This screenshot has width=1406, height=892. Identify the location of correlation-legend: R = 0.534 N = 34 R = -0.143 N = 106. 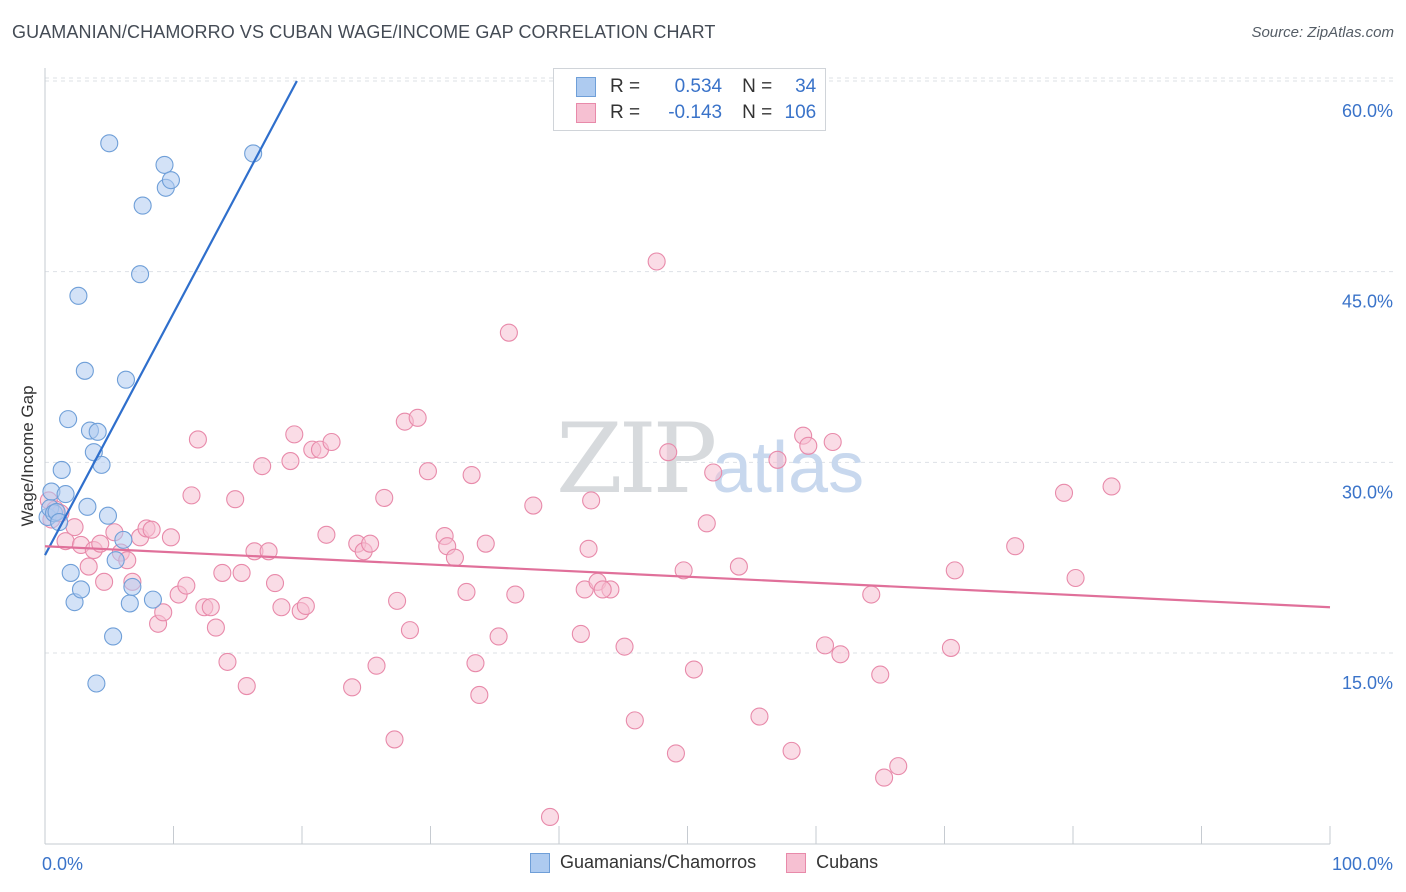
(689, 99).